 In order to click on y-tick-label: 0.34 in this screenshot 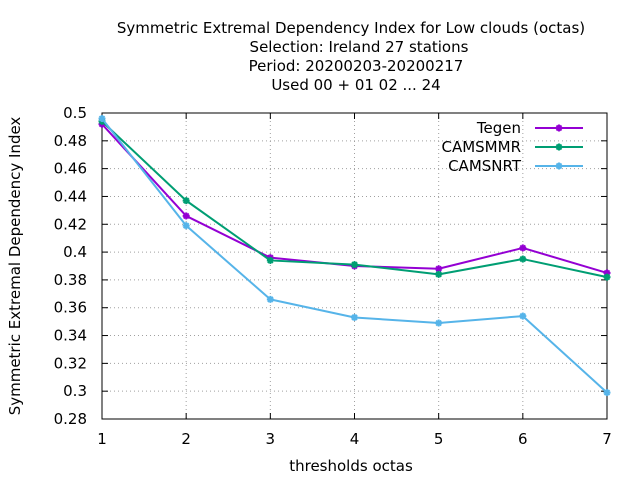, I will do `click(70, 336)`.